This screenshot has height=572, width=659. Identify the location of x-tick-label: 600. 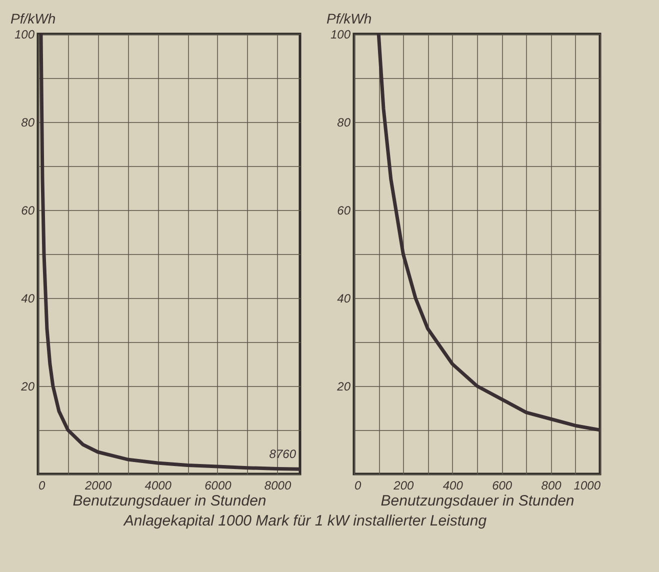
(502, 485).